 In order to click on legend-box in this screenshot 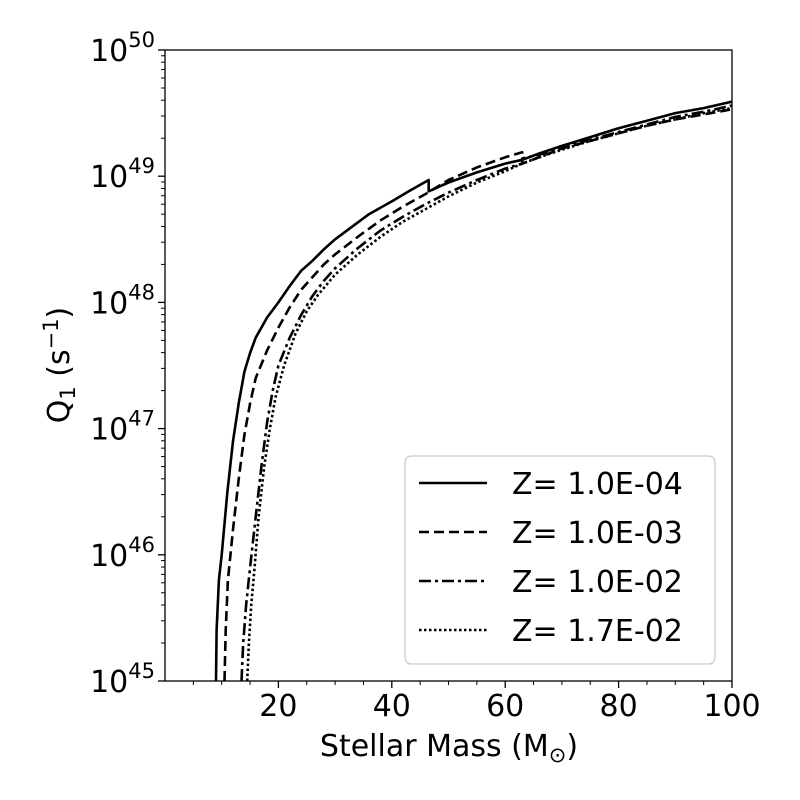, I will do `click(560, 560)`.